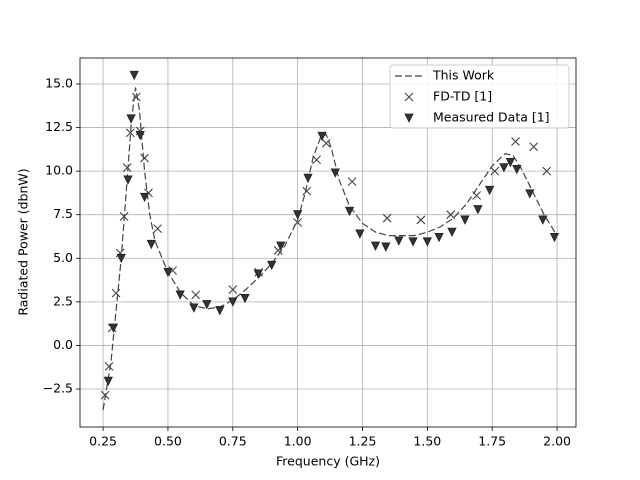  Describe the element at coordinates (462, 96) in the screenshot. I see `legend-label: FD-TD [1]` at that location.